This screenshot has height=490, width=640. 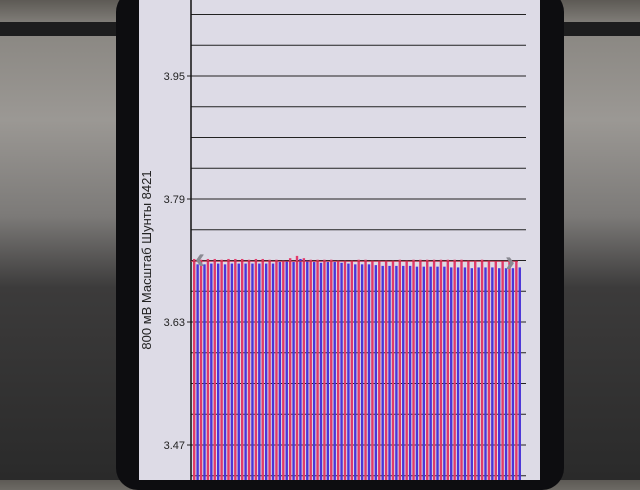 What do you see at coordinates (174, 323) in the screenshot?
I see `y-tick-label: 3.63` at bounding box center [174, 323].